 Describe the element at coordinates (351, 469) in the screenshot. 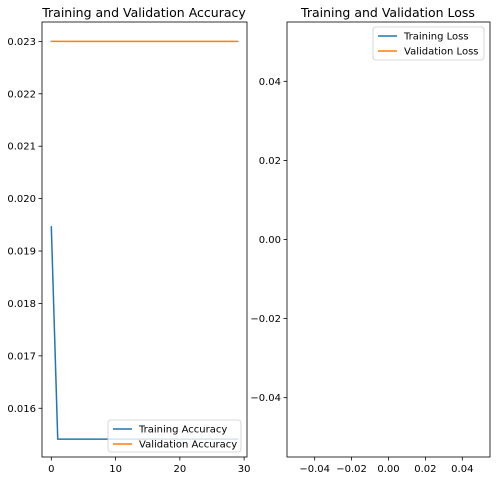

I see `loss-x-tick-label: −0.02` at that location.